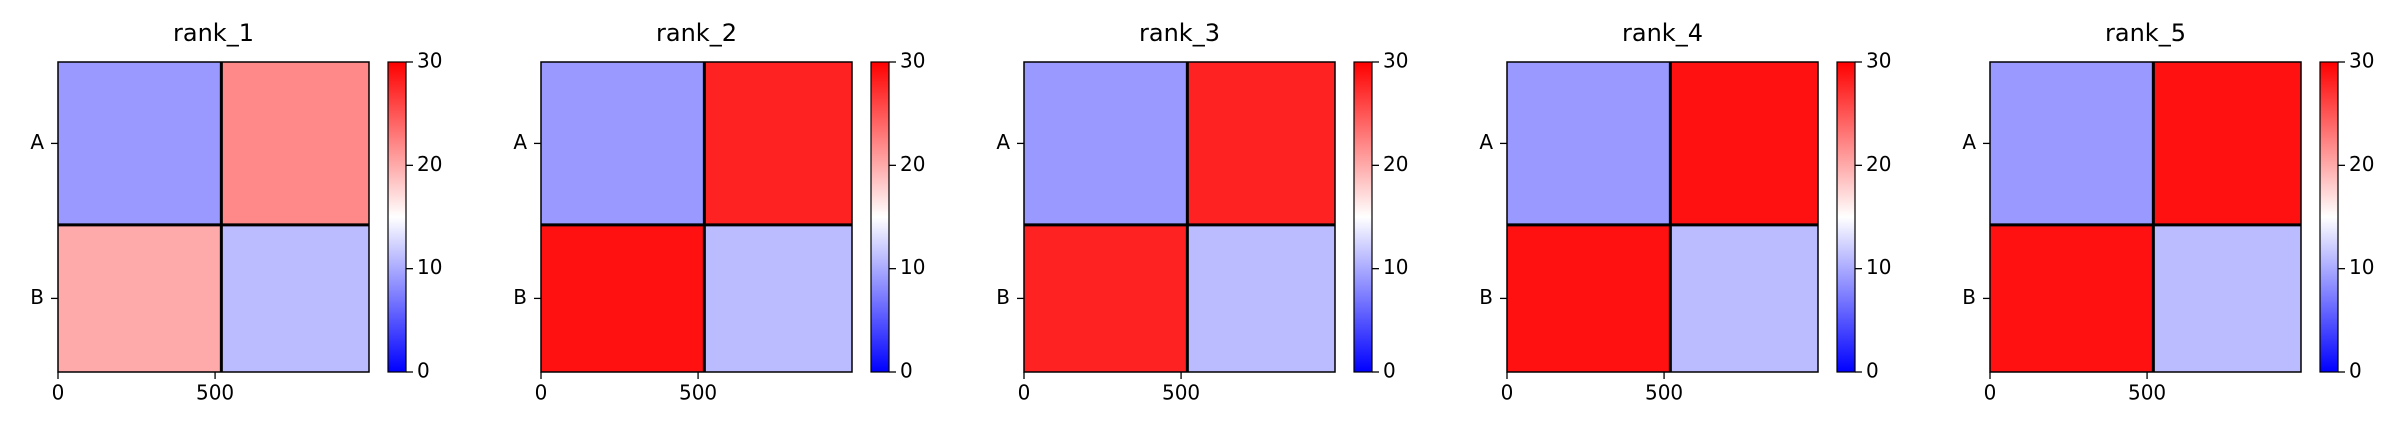  Describe the element at coordinates (696, 33) in the screenshot. I see `panel-title: rank_2` at that location.